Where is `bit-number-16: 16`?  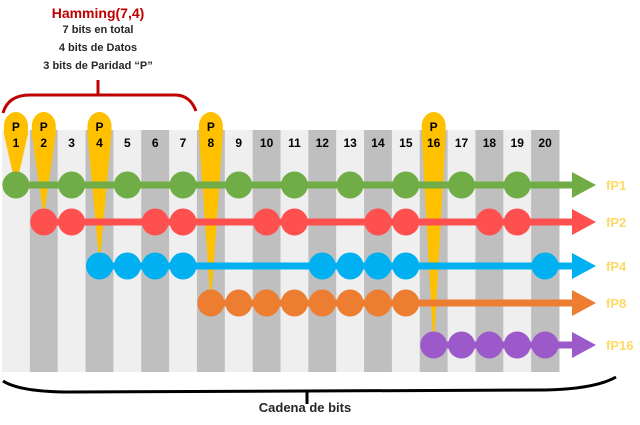
bit-number-16: 16 is located at coordinates (434, 143).